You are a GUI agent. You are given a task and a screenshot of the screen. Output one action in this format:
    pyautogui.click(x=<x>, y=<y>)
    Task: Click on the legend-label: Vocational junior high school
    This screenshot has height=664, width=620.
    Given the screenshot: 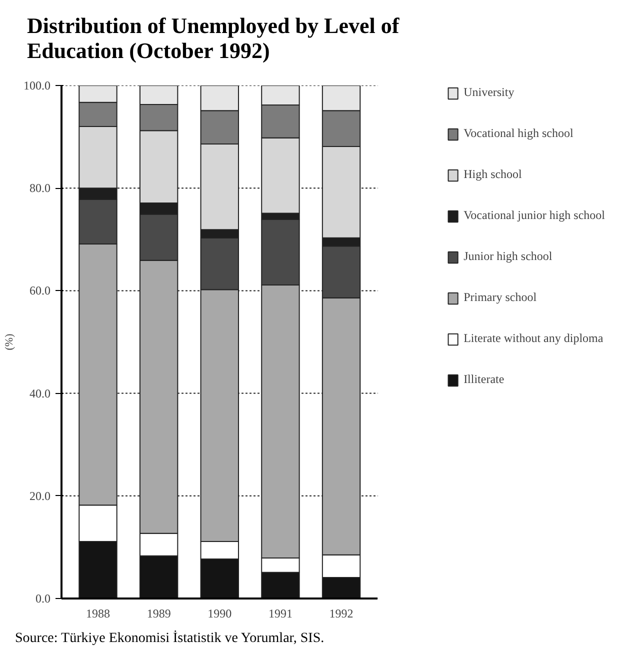 What is the action you would take?
    pyautogui.click(x=534, y=215)
    